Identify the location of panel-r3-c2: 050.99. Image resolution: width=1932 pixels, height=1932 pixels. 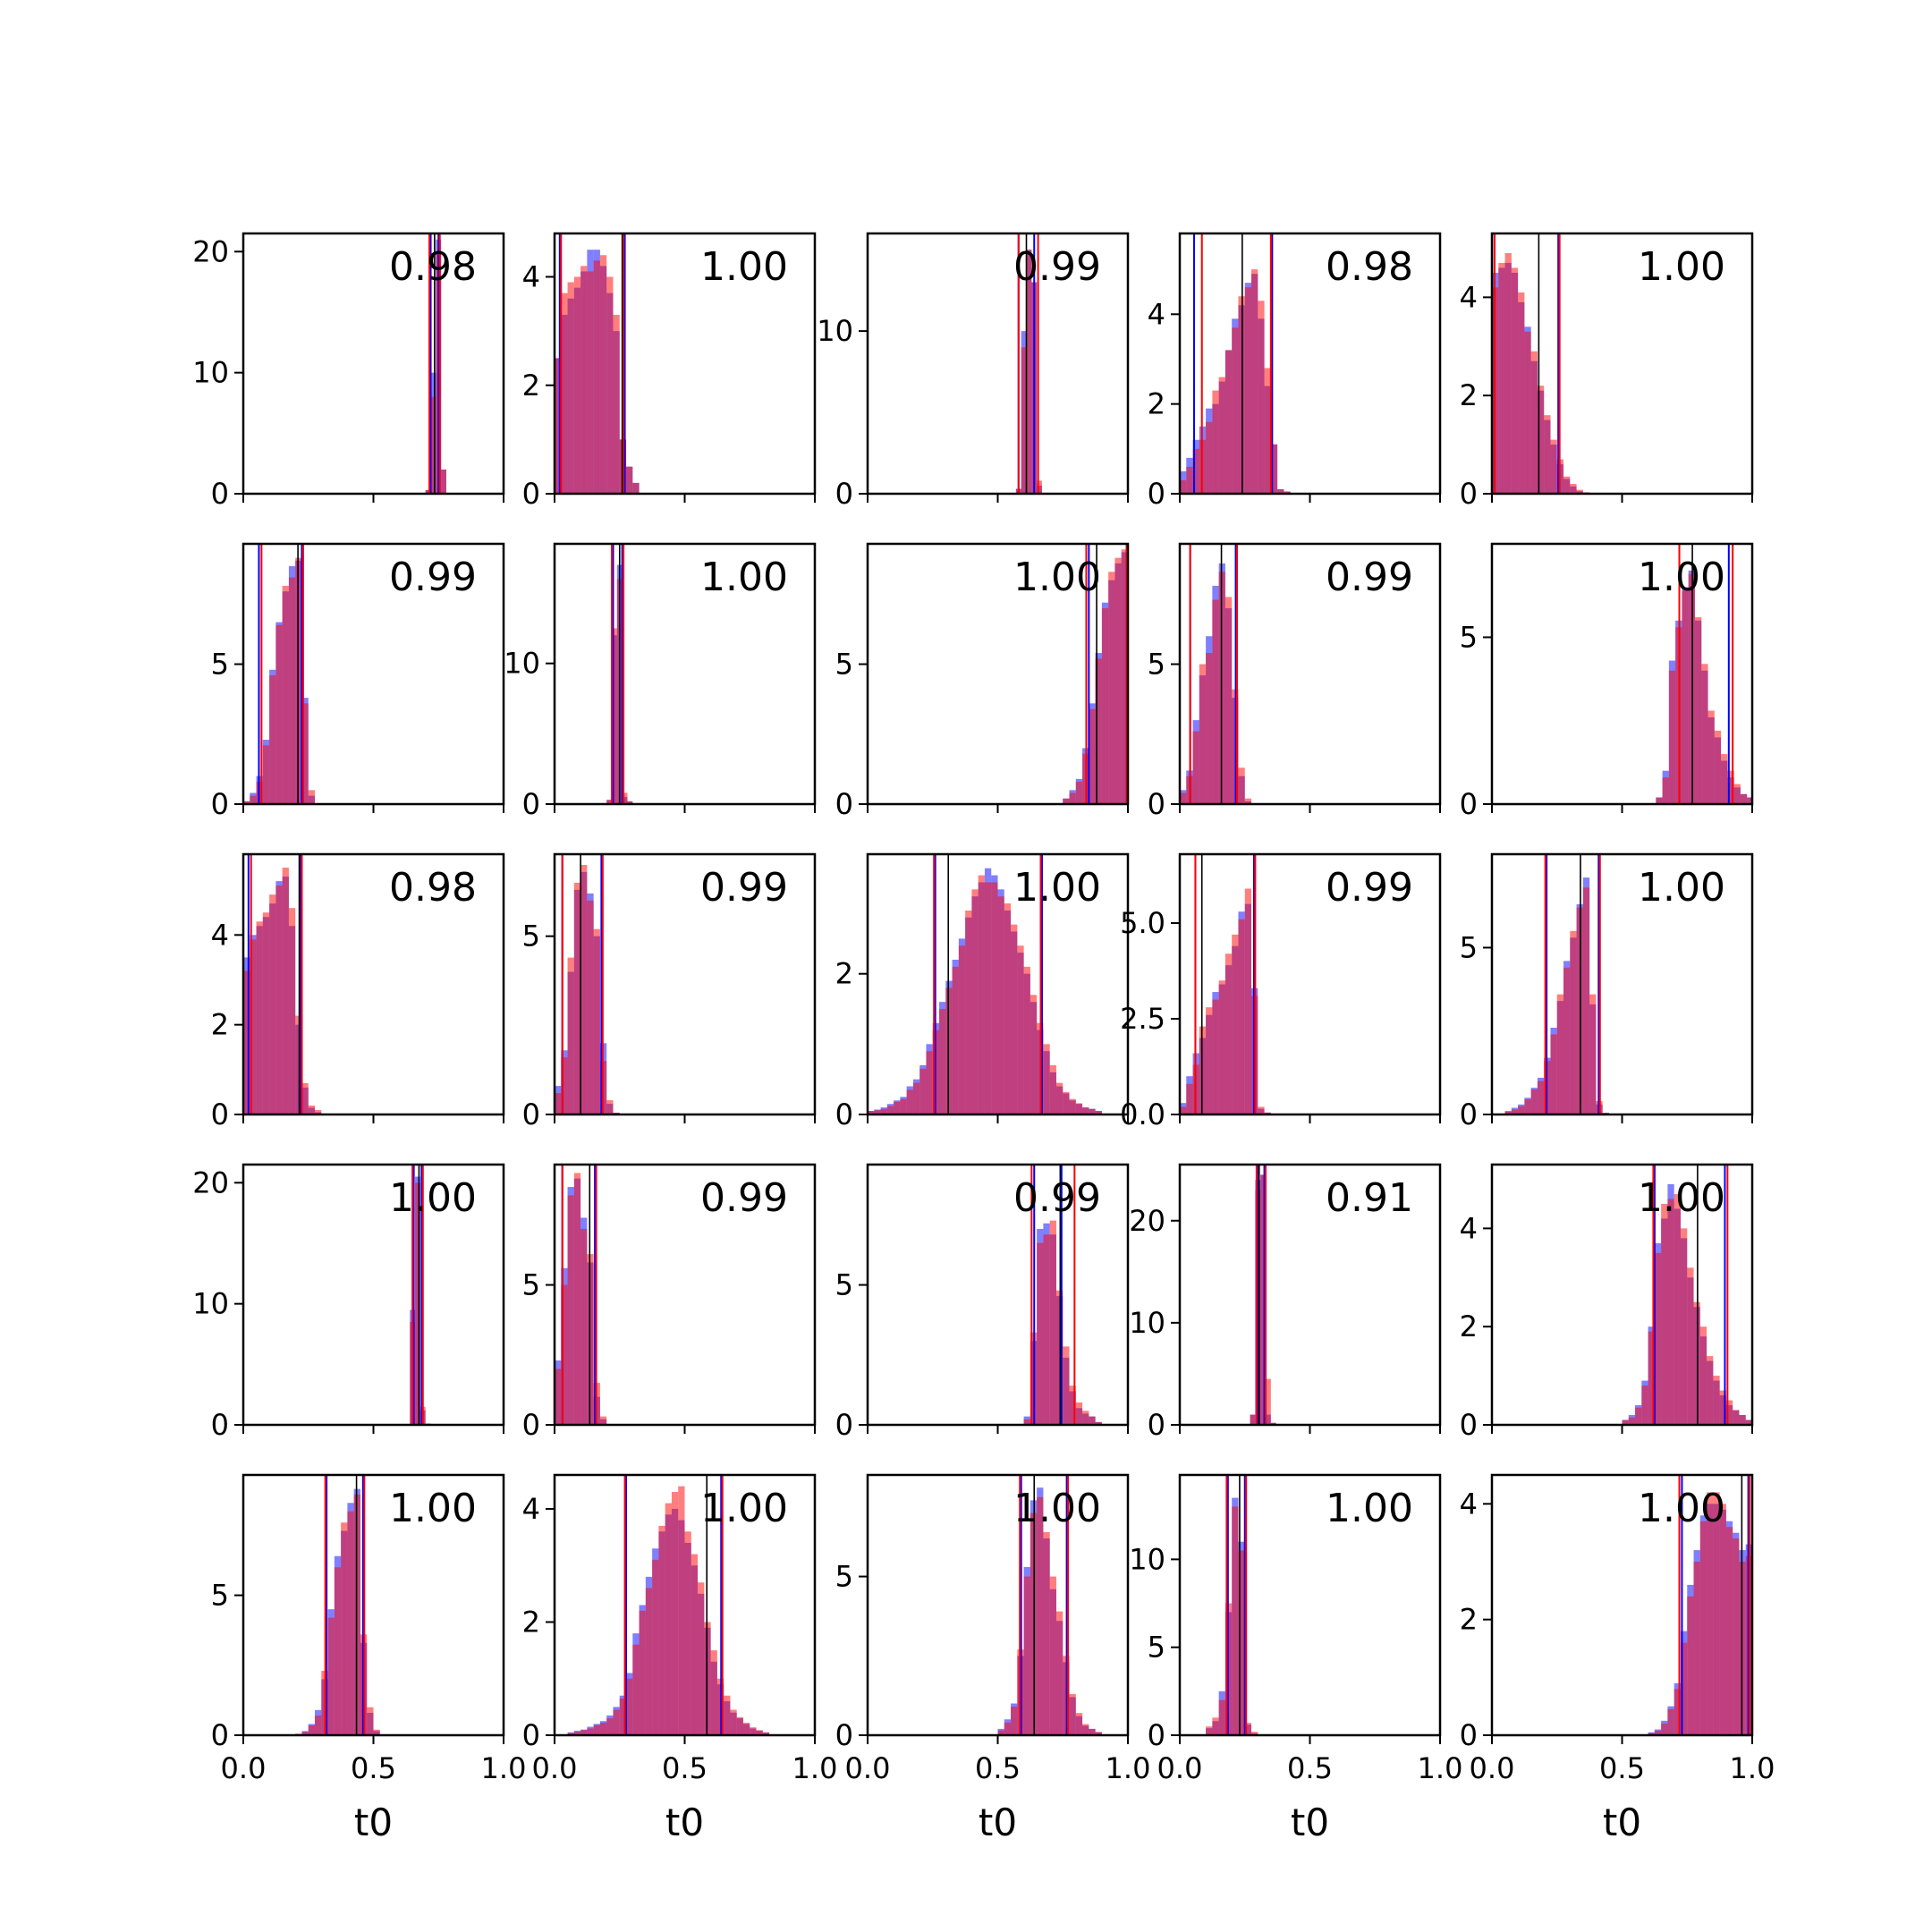
(982, 1302).